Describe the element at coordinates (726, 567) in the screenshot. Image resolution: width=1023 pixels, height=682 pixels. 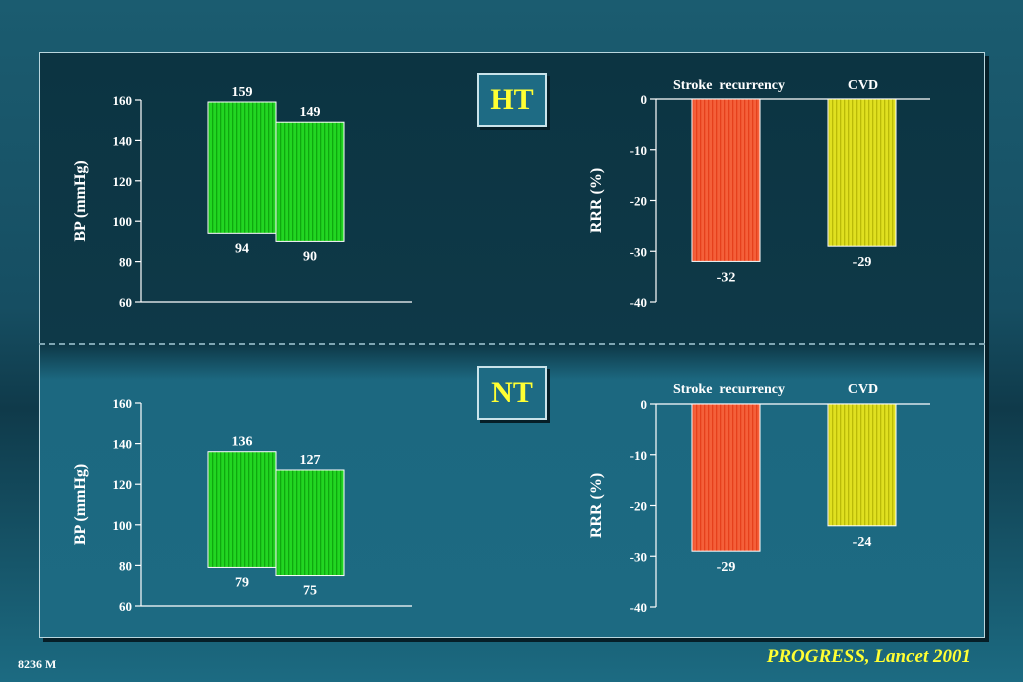
I see `chart-4-bar-0-label: -29` at that location.